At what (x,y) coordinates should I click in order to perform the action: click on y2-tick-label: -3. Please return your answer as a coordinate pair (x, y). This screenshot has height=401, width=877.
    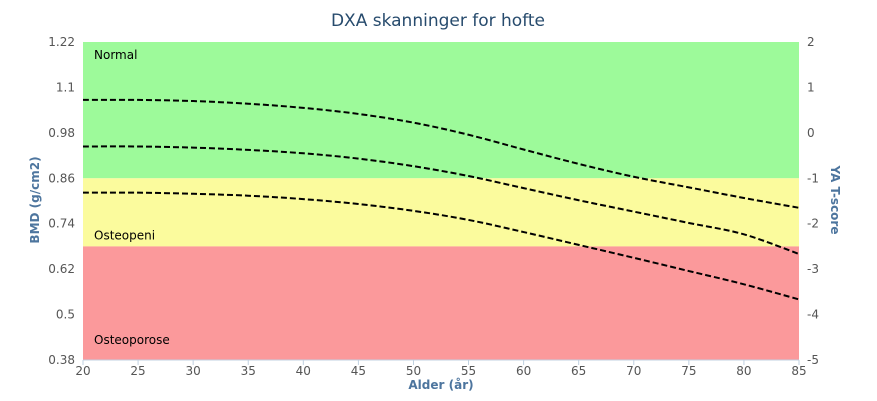
    Looking at the image, I should click on (813, 269).